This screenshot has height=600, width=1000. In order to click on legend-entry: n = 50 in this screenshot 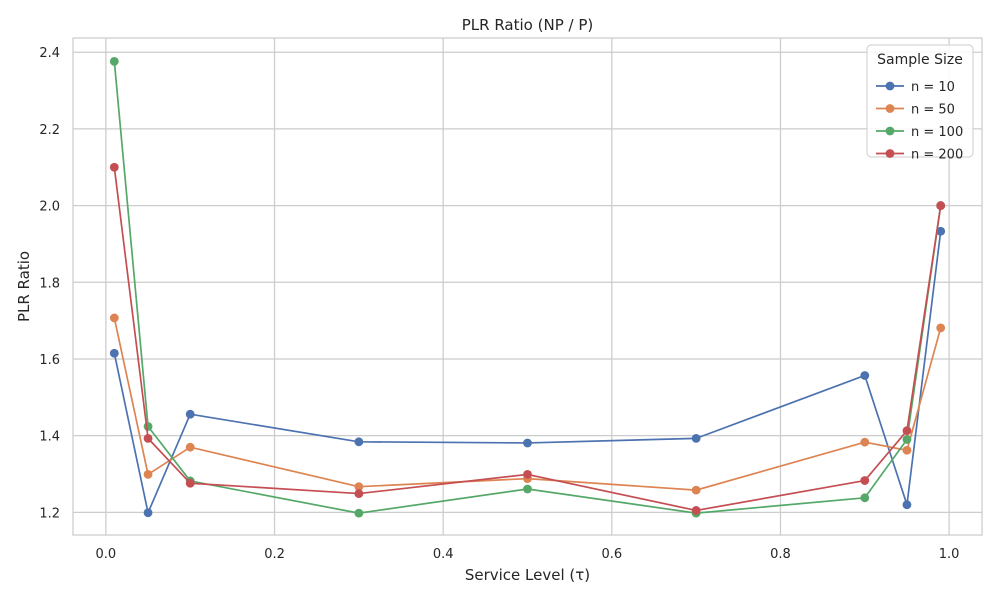, I will do `click(915, 110)`.